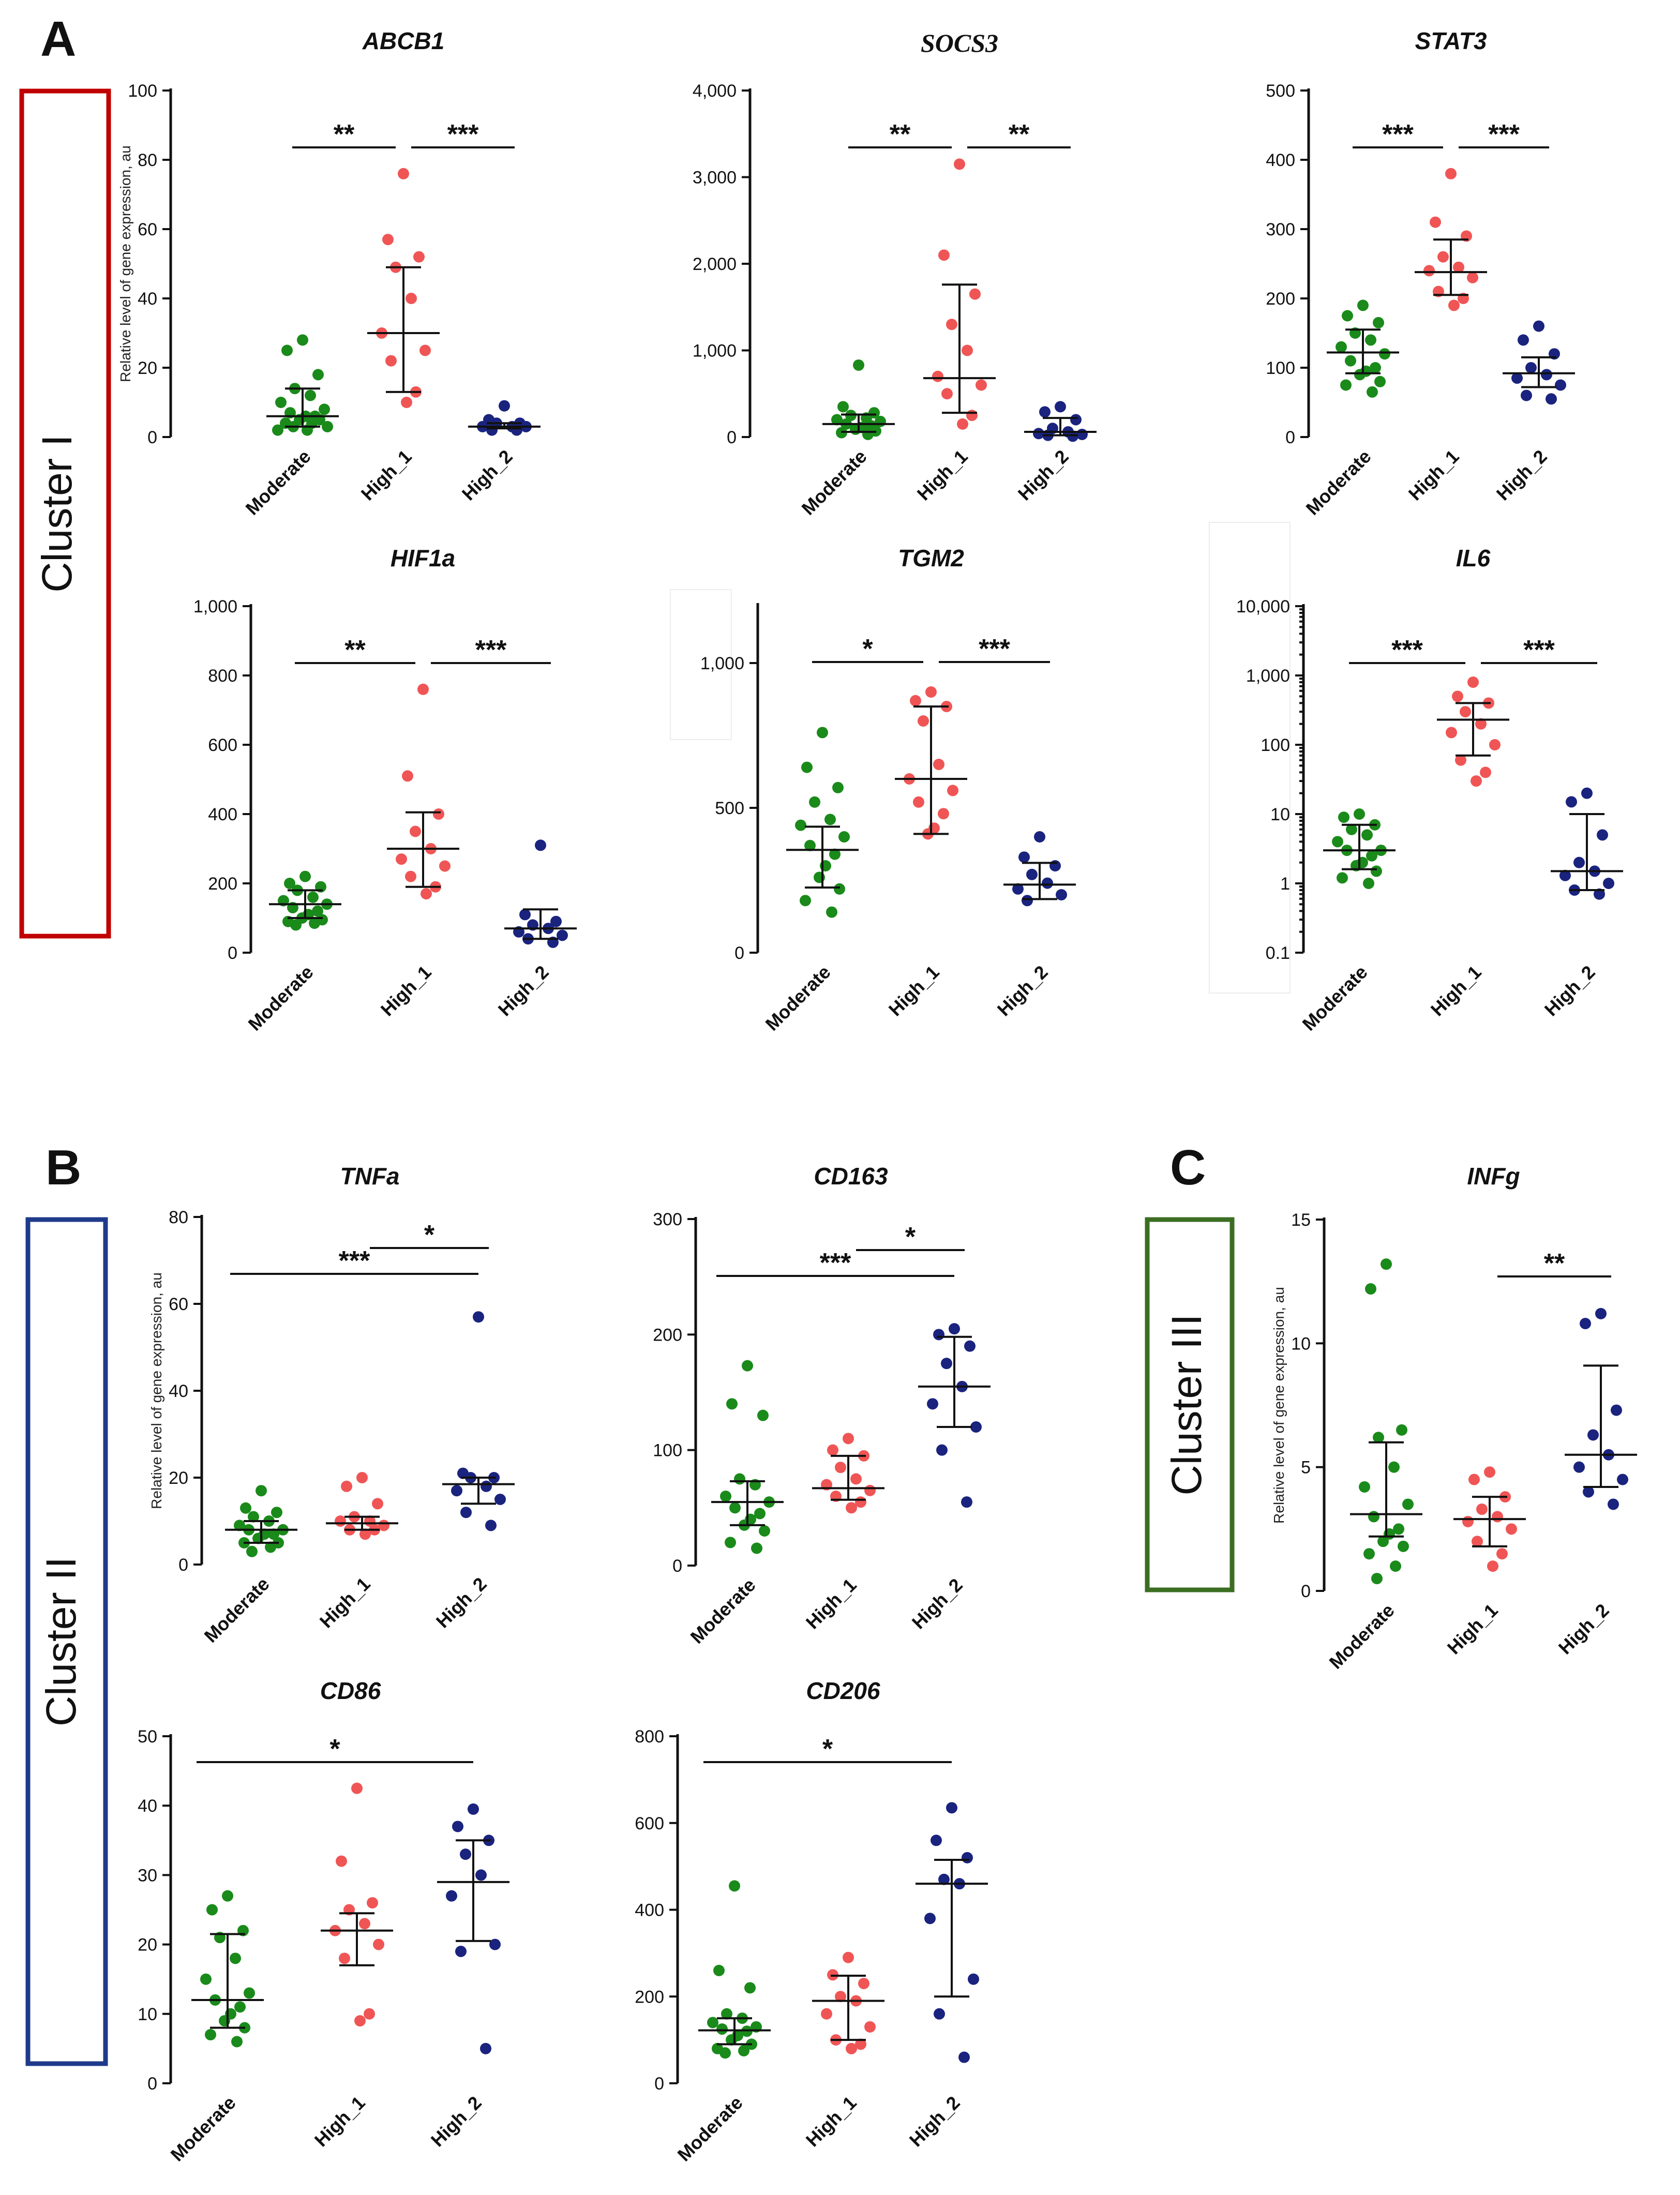 Image resolution: width=1680 pixels, height=2195 pixels. I want to click on significance-label: *, so click(868, 649).